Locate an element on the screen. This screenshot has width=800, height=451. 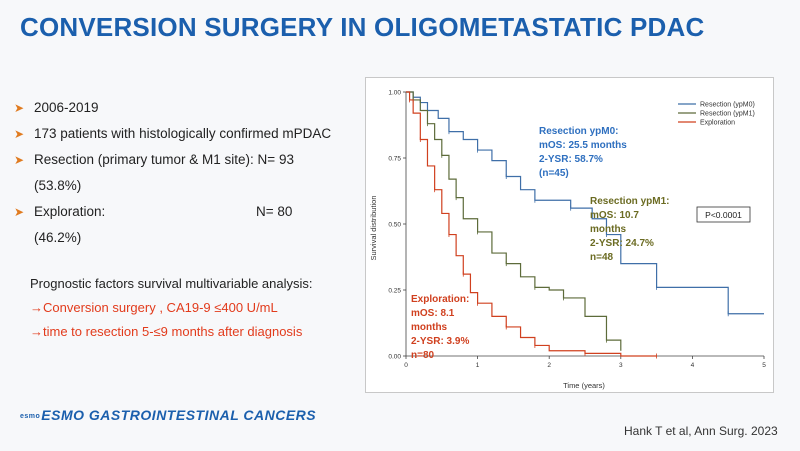
annotation-line: mOS: 10.7 is located at coordinates (614, 215).